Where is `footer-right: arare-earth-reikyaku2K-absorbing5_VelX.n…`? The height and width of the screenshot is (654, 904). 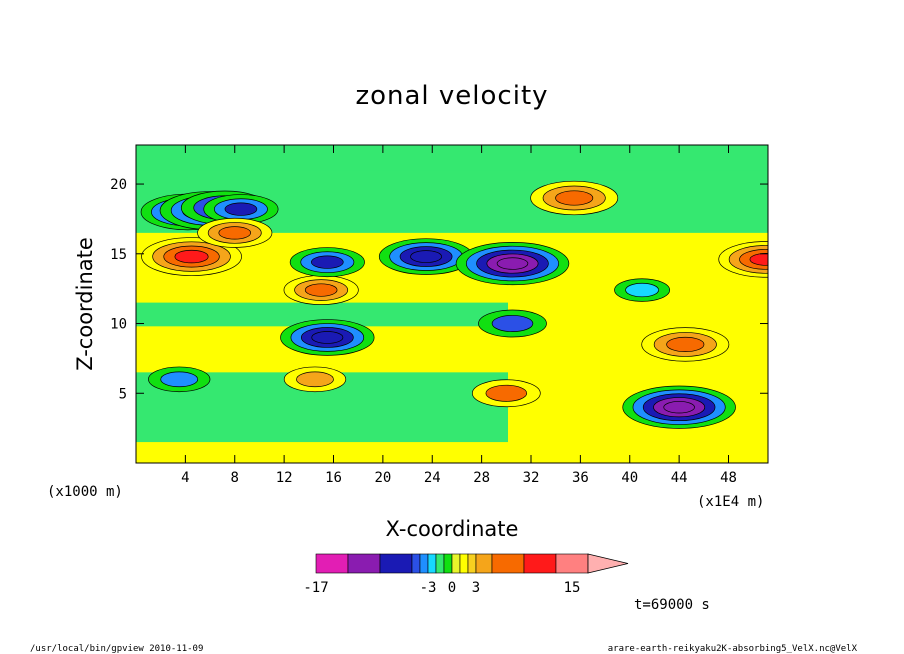
footer-right: arare-earth-reikyaku2K-absorbing5_VelX.n… is located at coordinates (733, 649).